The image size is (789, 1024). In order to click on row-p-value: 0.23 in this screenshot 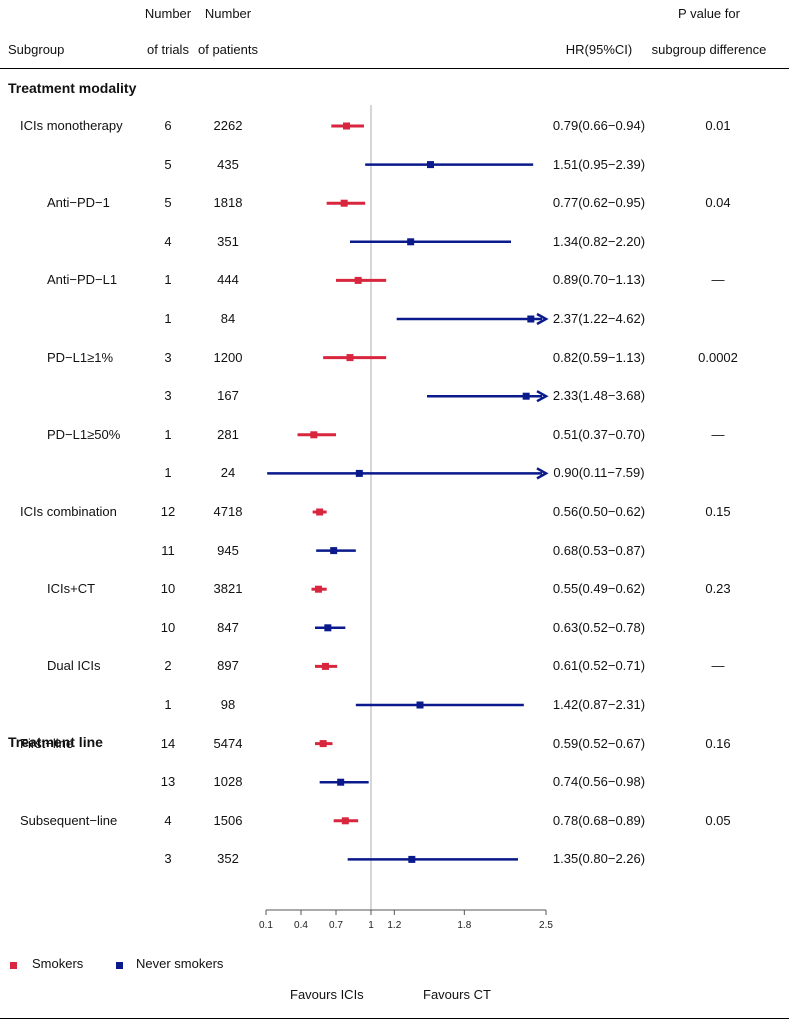, I will do `click(718, 589)`.